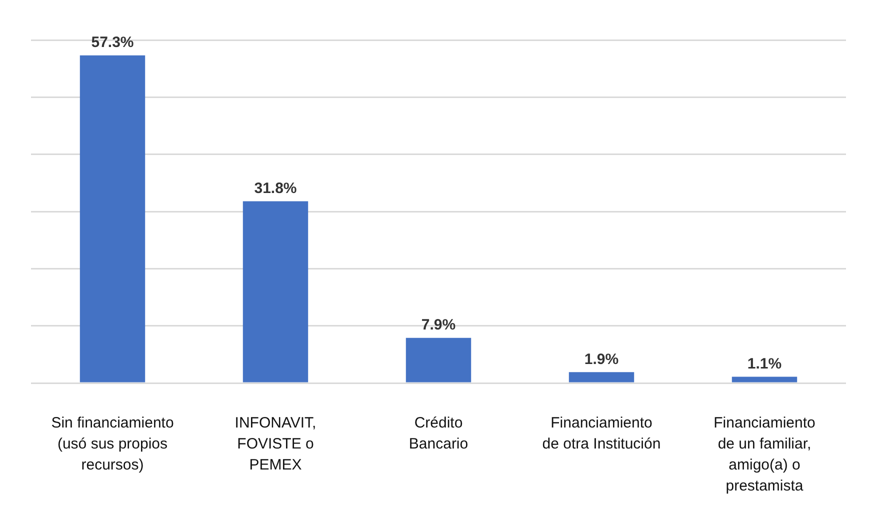 This screenshot has height=531, width=877. Describe the element at coordinates (764, 363) in the screenshot. I see `data-label: 1.1%` at that location.